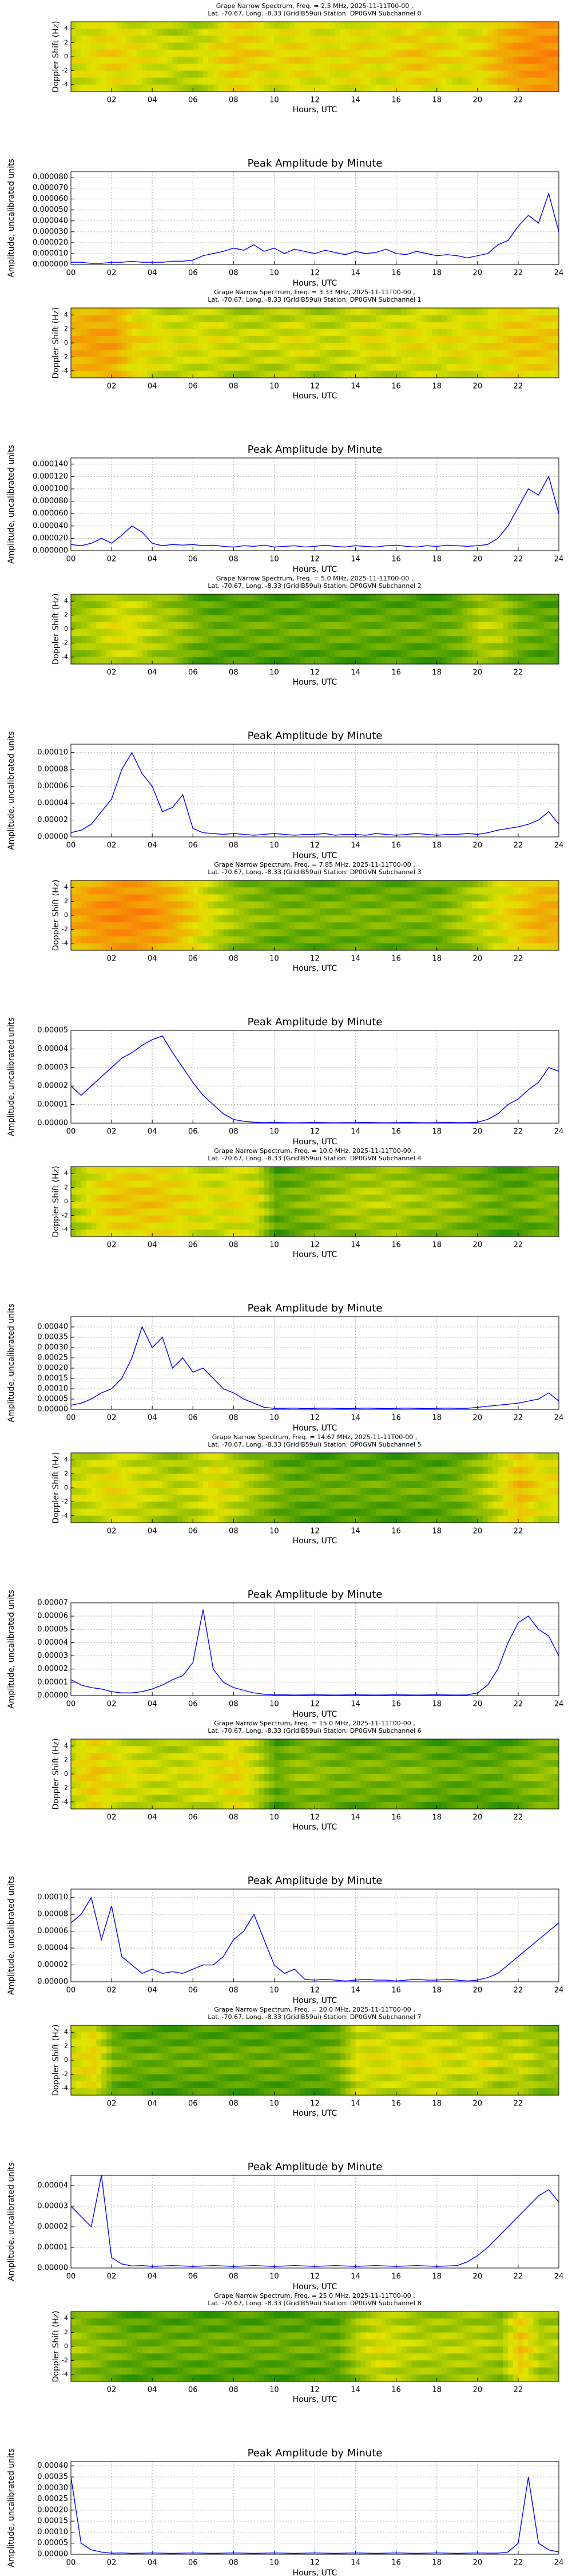 The width and height of the screenshot is (572, 2576). I want to click on x-tick-label: 04, so click(152, 100).